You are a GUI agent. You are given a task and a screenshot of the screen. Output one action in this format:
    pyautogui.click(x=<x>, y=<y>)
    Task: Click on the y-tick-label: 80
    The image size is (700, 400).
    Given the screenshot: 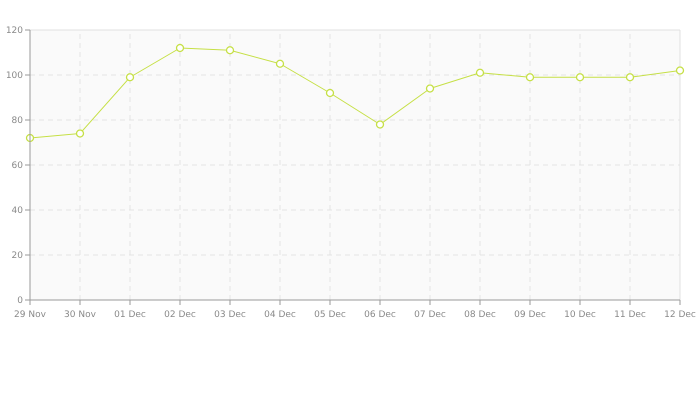 What is the action you would take?
    pyautogui.click(x=18, y=121)
    